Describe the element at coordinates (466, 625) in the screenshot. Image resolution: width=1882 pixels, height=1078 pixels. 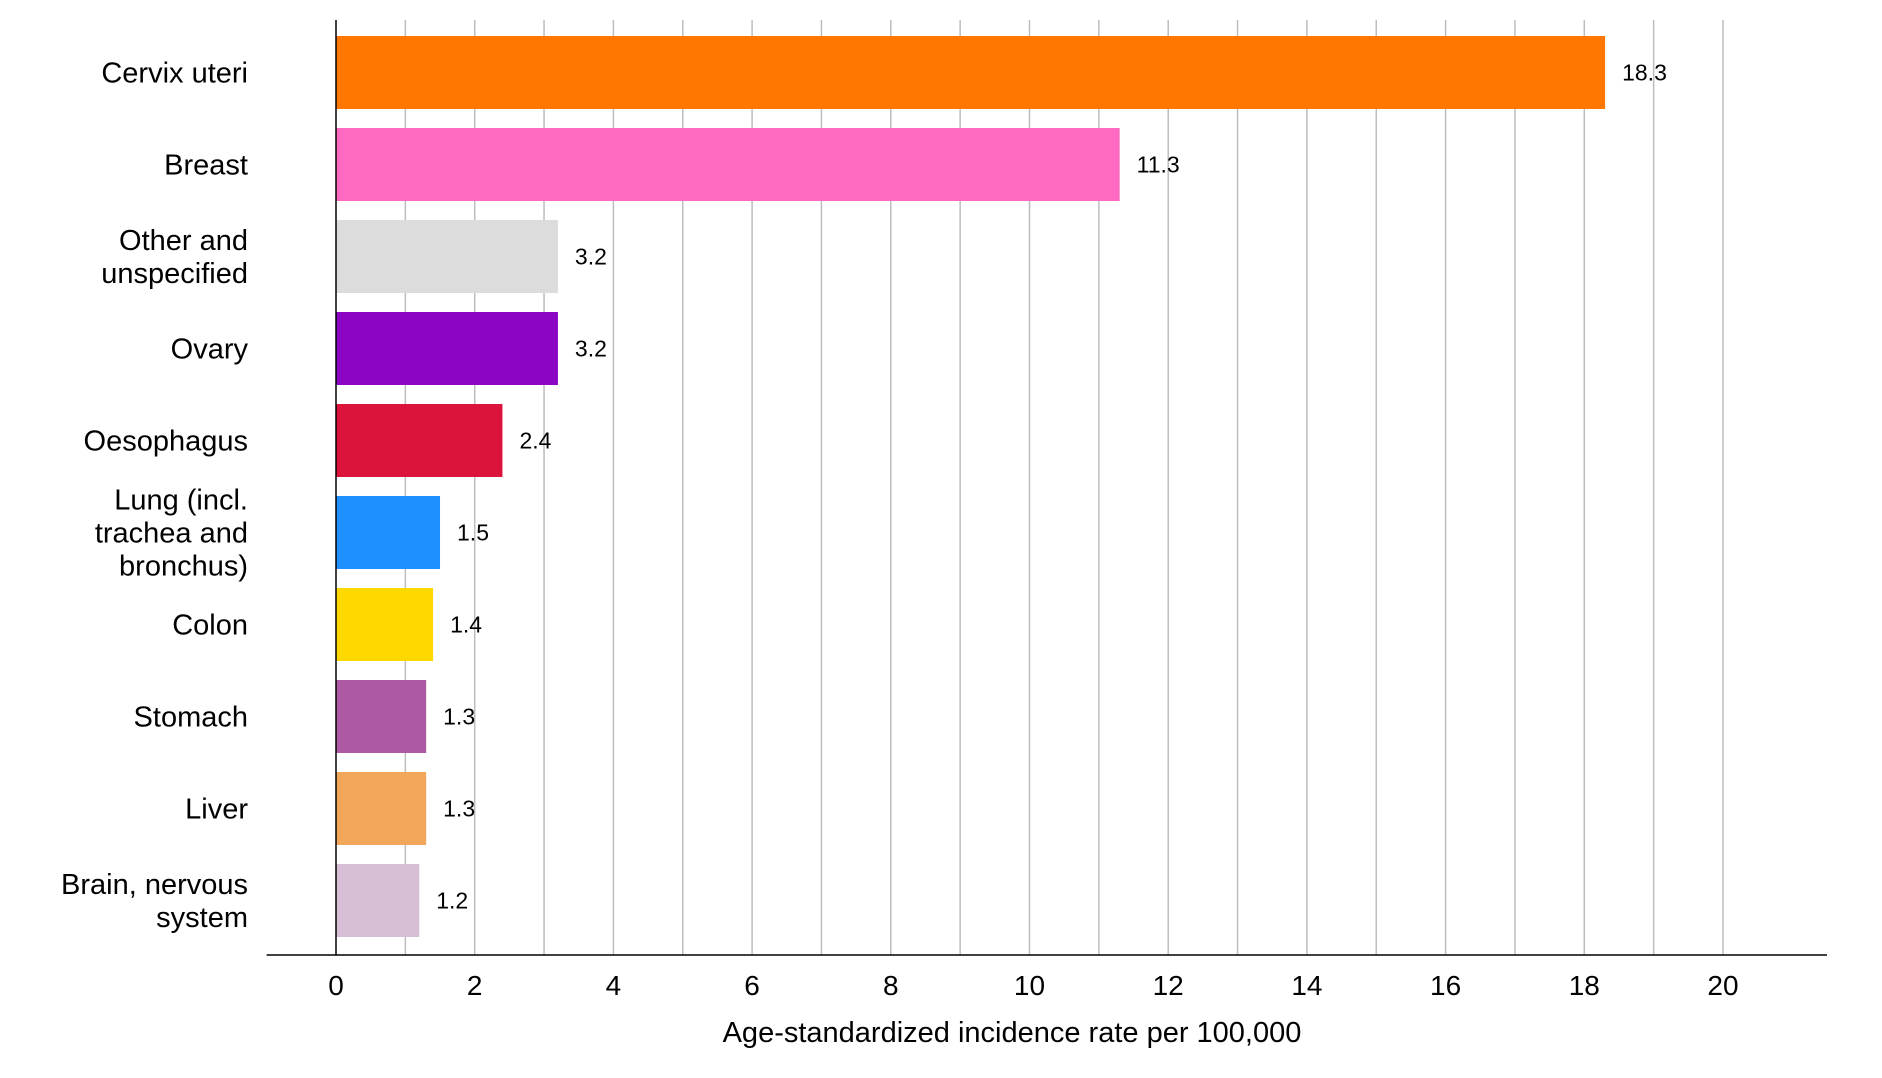
I see `value-label: 1.4` at that location.